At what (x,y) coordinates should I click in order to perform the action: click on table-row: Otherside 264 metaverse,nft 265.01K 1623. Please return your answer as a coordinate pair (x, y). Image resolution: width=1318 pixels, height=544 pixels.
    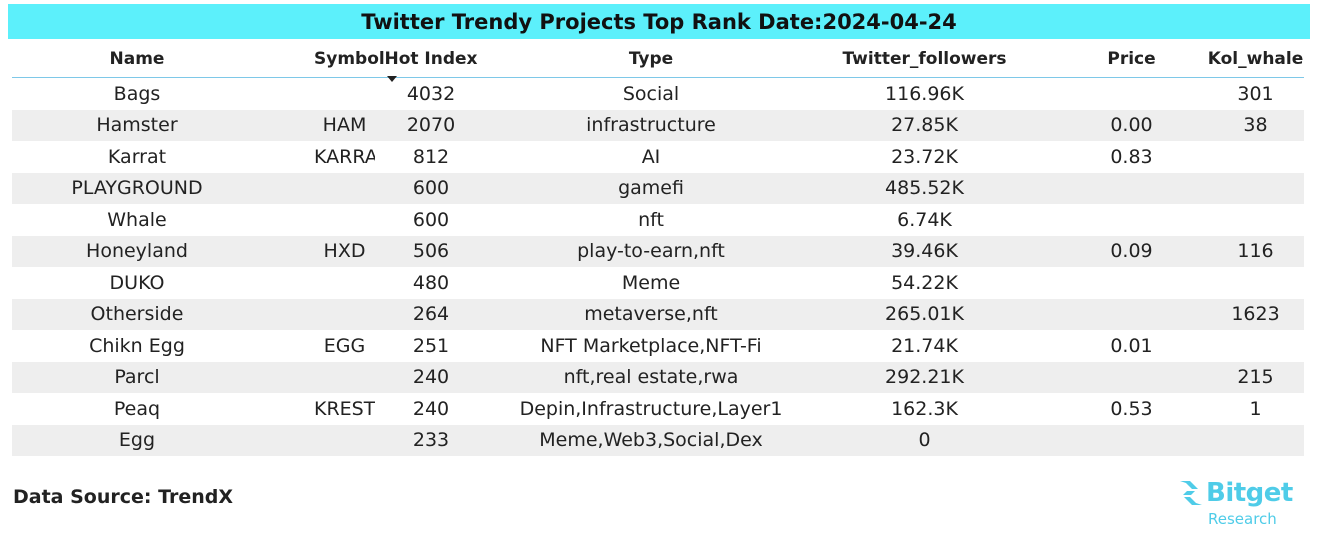
    Looking at the image, I should click on (658, 314).